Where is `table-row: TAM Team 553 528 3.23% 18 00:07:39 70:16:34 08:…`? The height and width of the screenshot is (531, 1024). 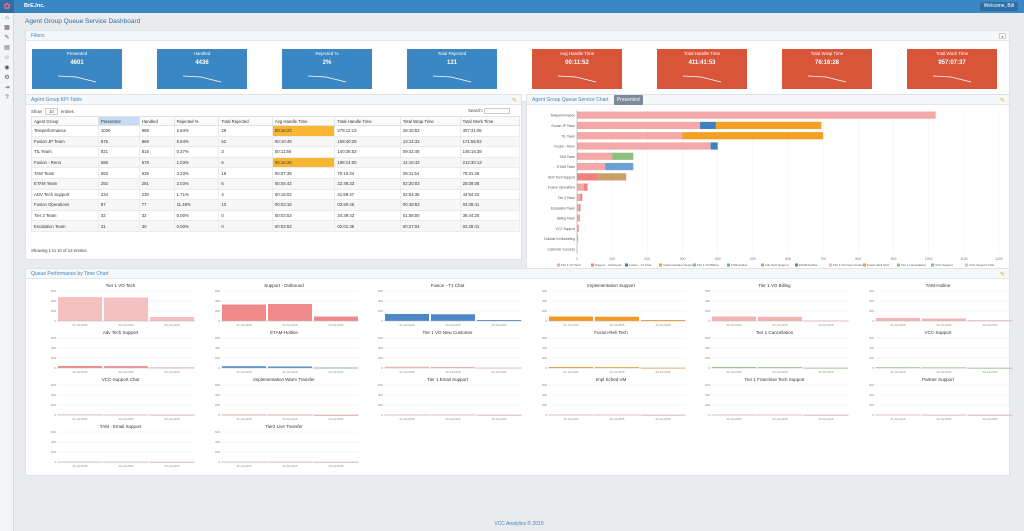 table-row: TAM Team 553 528 3.23% 18 00:07:39 70:16:34 08:… is located at coordinates (276, 173).